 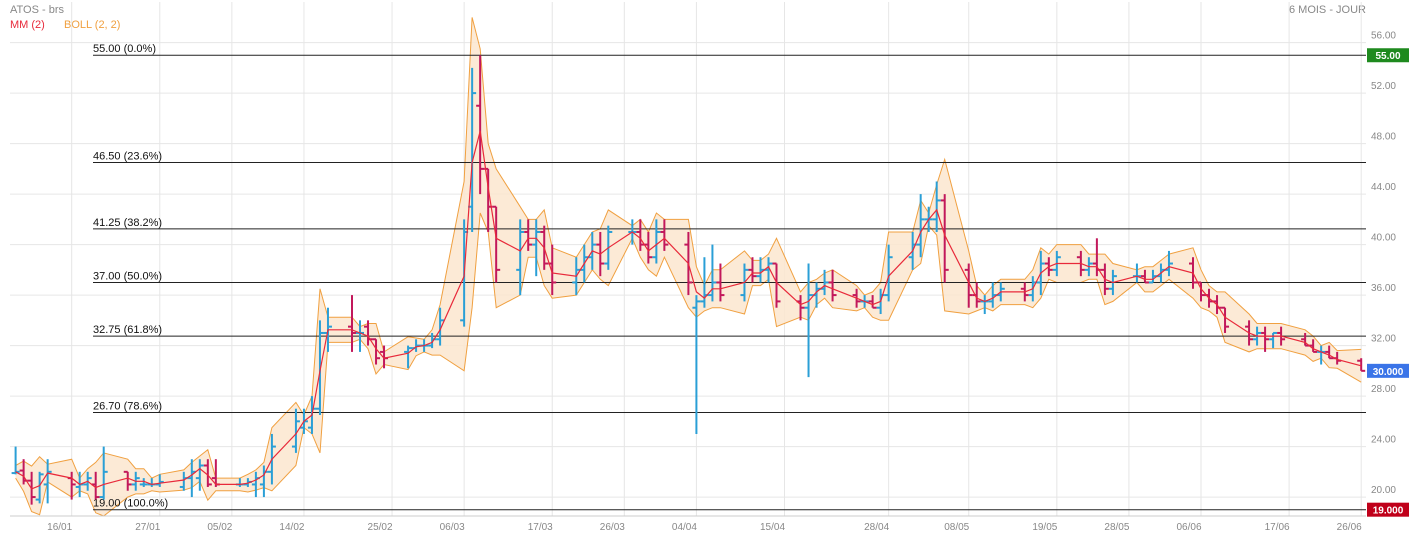 What do you see at coordinates (1188, 527) in the screenshot?
I see `x-tick-label: 06/06` at bounding box center [1188, 527].